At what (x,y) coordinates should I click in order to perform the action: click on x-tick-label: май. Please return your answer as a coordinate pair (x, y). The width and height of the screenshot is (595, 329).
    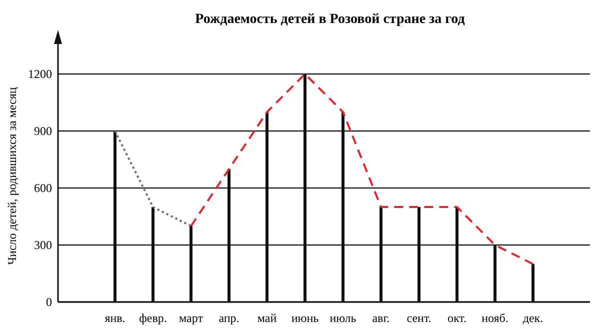
    Looking at the image, I should click on (267, 318).